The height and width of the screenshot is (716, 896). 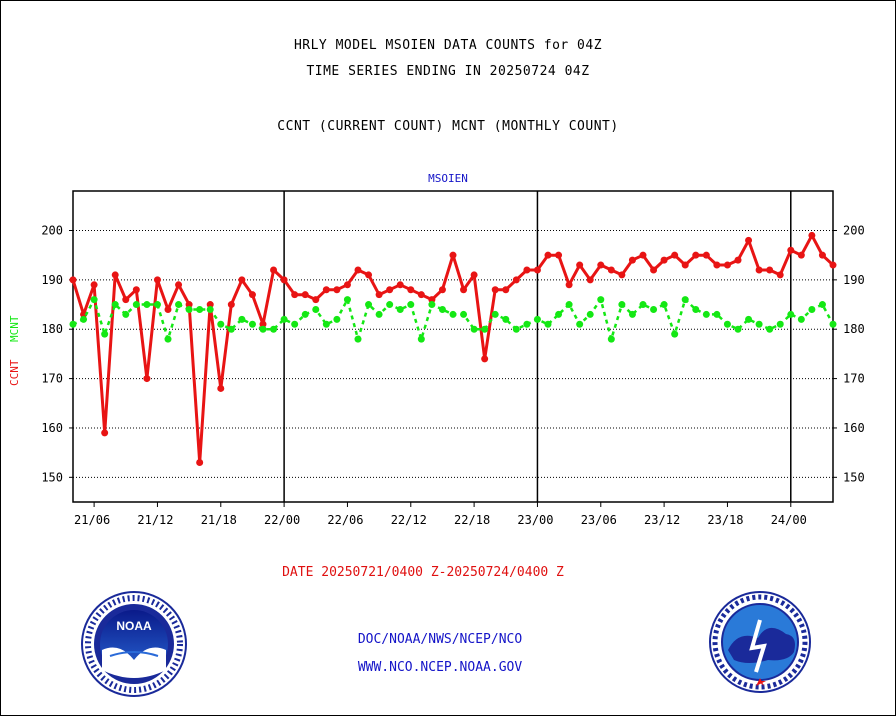 What do you see at coordinates (854, 329) in the screenshot?
I see `y-tick-label-right: 180` at bounding box center [854, 329].